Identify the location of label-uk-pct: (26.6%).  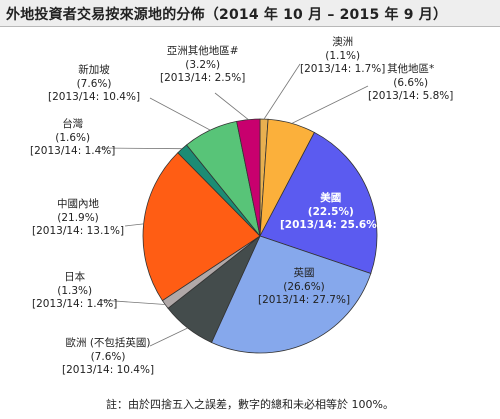
(304, 286).